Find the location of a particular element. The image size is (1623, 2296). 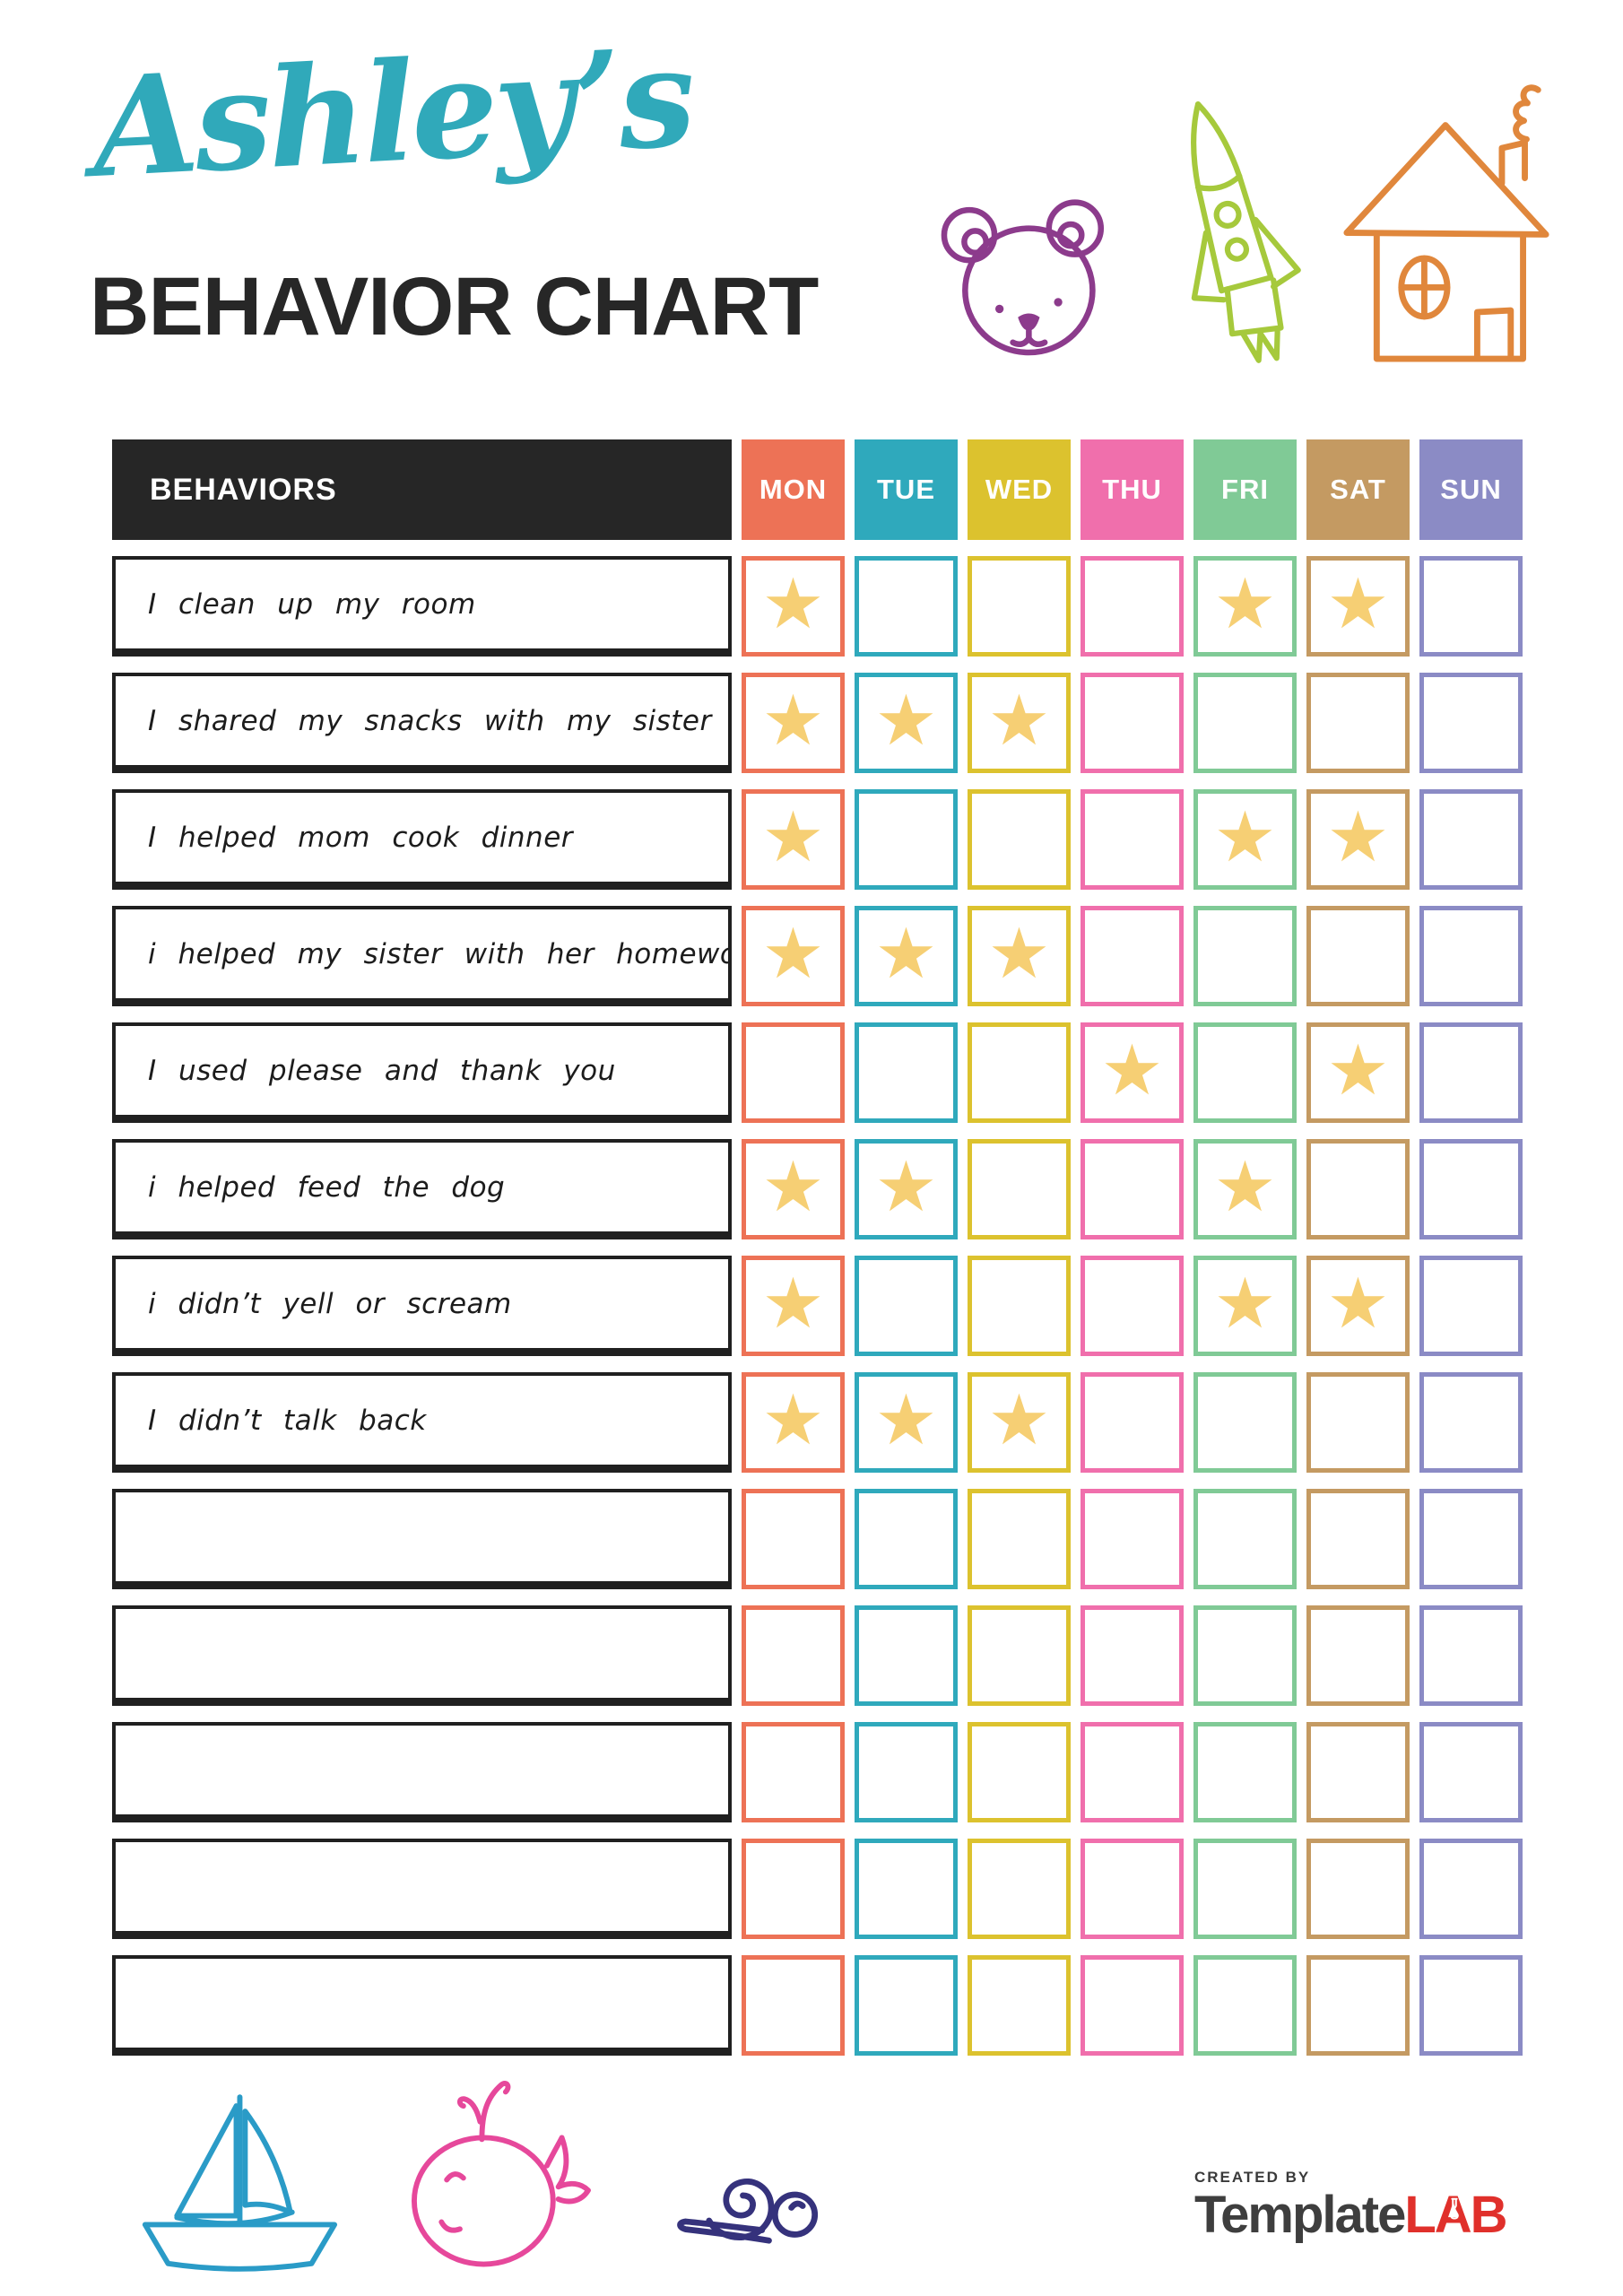

day-header-mon: MON is located at coordinates (793, 489).